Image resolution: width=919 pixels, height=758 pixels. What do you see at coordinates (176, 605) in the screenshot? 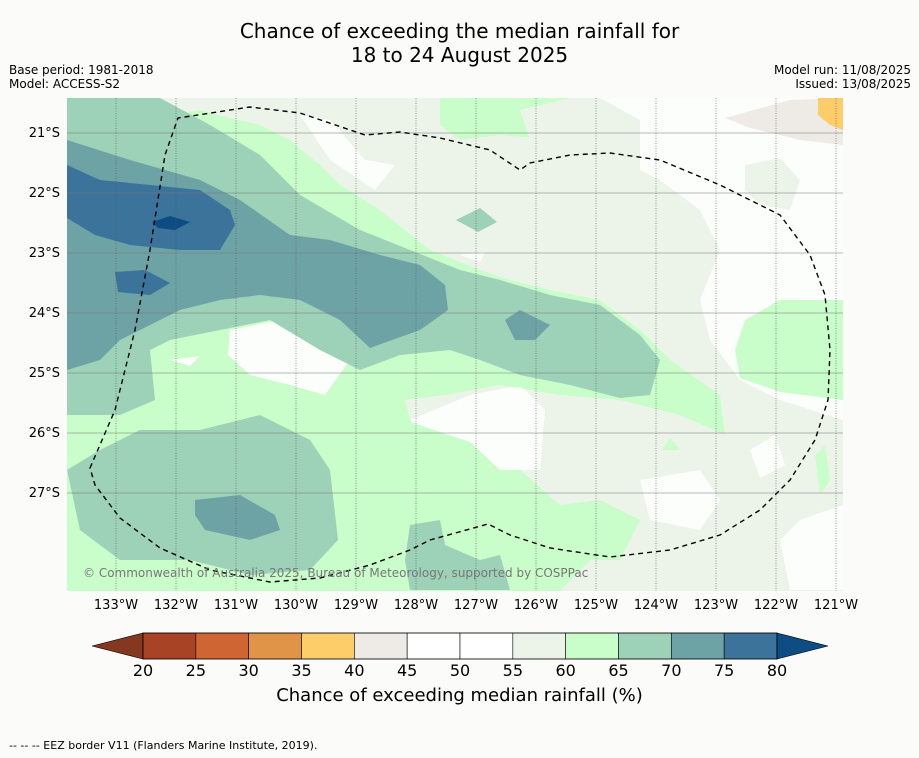
I see `lon-label: 132°W` at bounding box center [176, 605].